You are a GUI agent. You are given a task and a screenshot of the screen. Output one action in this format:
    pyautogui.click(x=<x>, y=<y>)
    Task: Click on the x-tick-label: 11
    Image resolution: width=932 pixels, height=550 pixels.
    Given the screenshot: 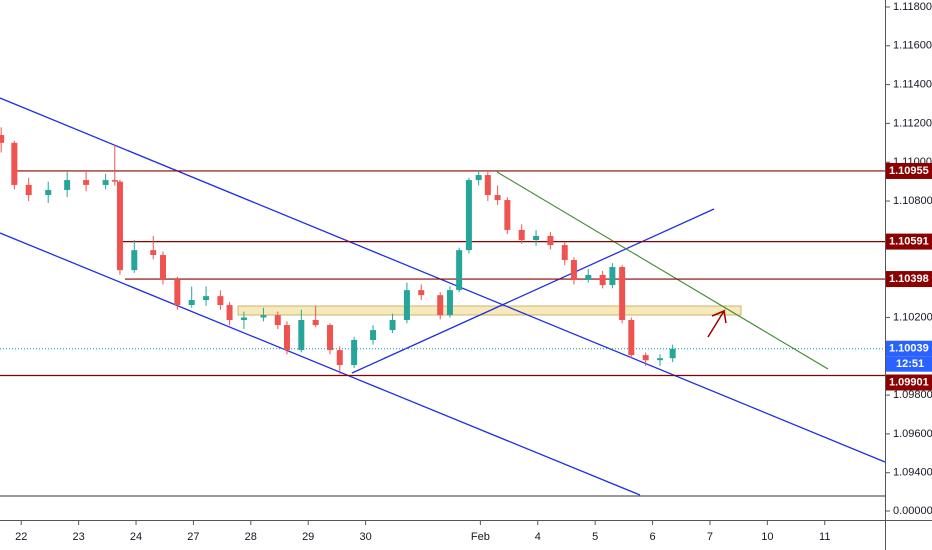 What is the action you would take?
    pyautogui.click(x=824, y=537)
    